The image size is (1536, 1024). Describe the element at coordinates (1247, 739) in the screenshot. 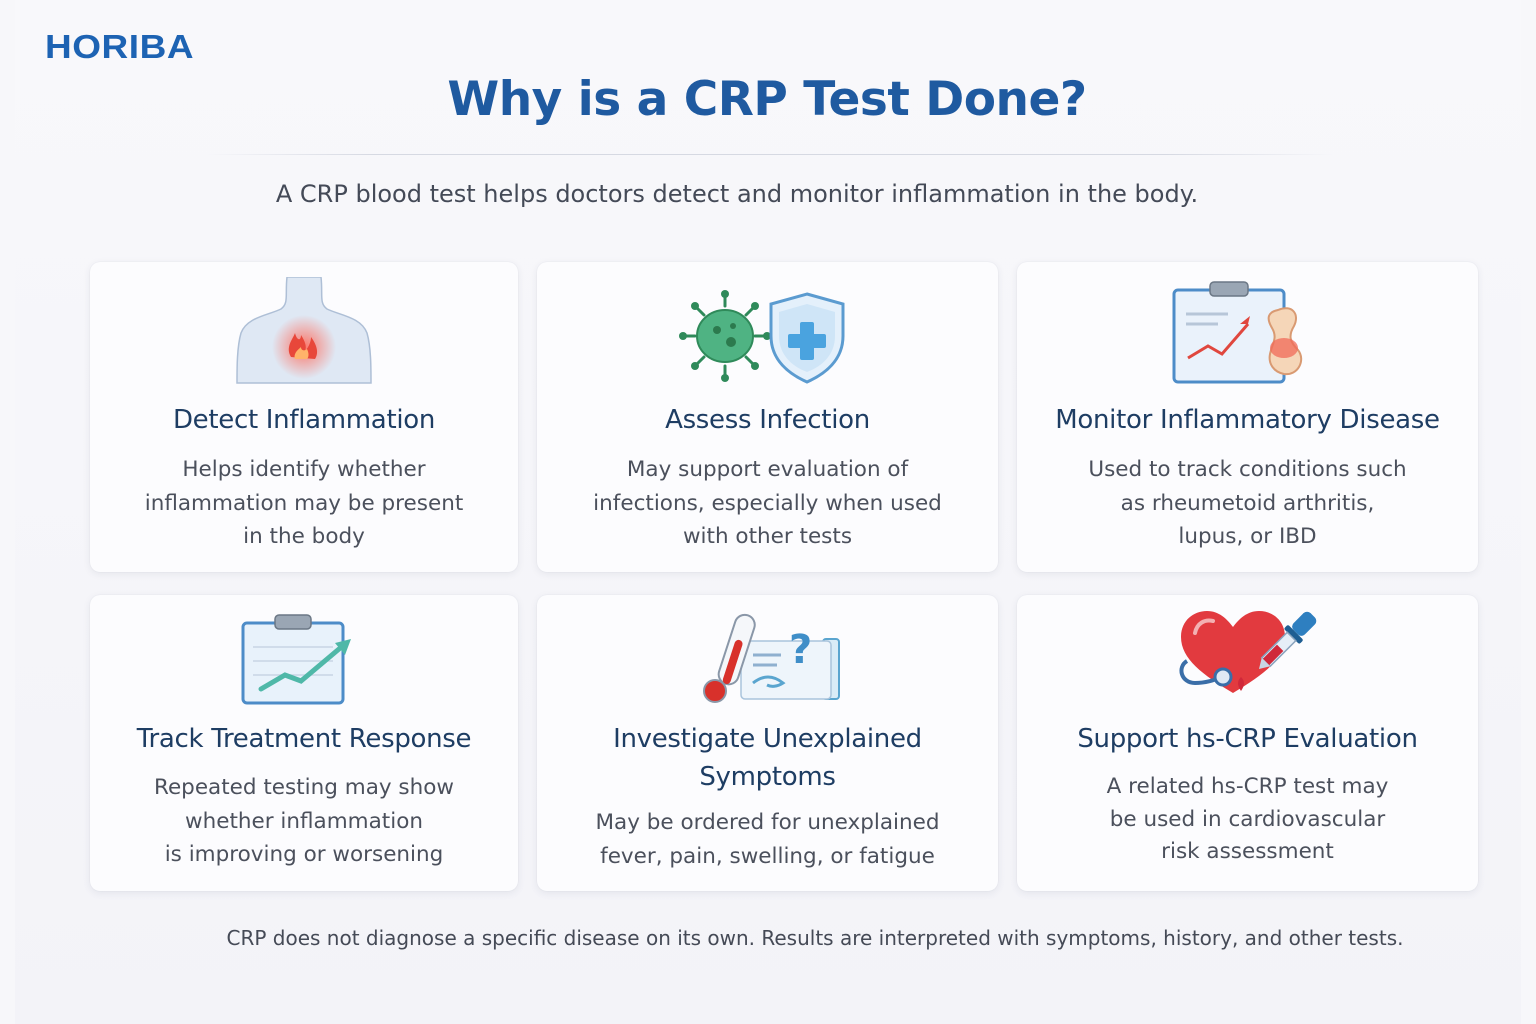

I see `card-title: Support hs-CRP Evaluation` at that location.